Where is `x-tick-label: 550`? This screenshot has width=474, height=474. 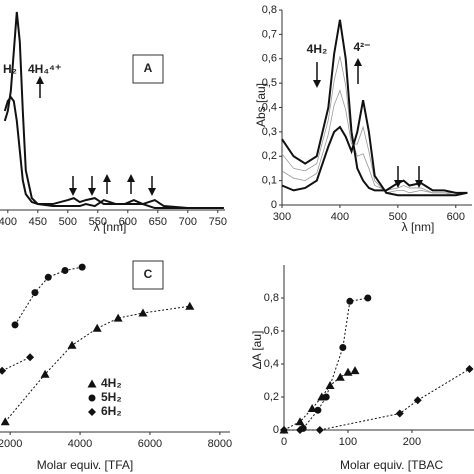
x-tick-label: 550 is located at coordinates (98, 222).